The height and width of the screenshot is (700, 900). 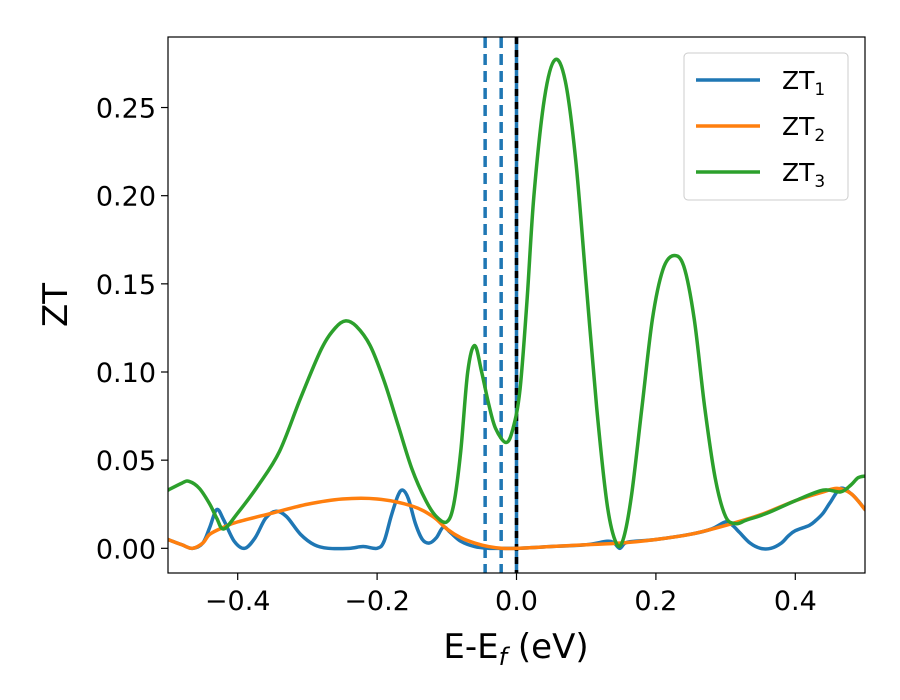 What do you see at coordinates (501, 305) in the screenshot?
I see `reference-lines` at bounding box center [501, 305].